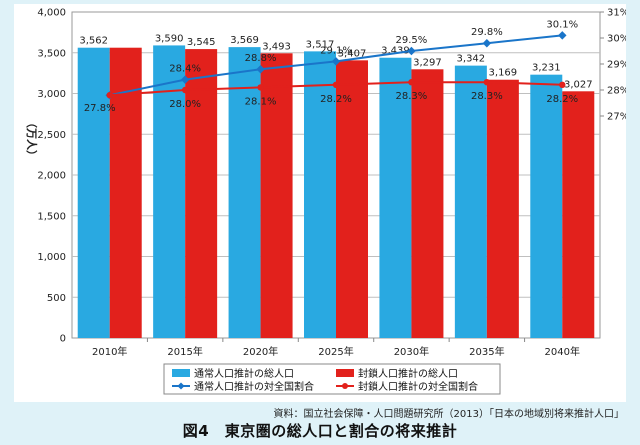 This screenshot has height=445, width=640. I want to click on line-value-label: 29.8%, so click(487, 32).